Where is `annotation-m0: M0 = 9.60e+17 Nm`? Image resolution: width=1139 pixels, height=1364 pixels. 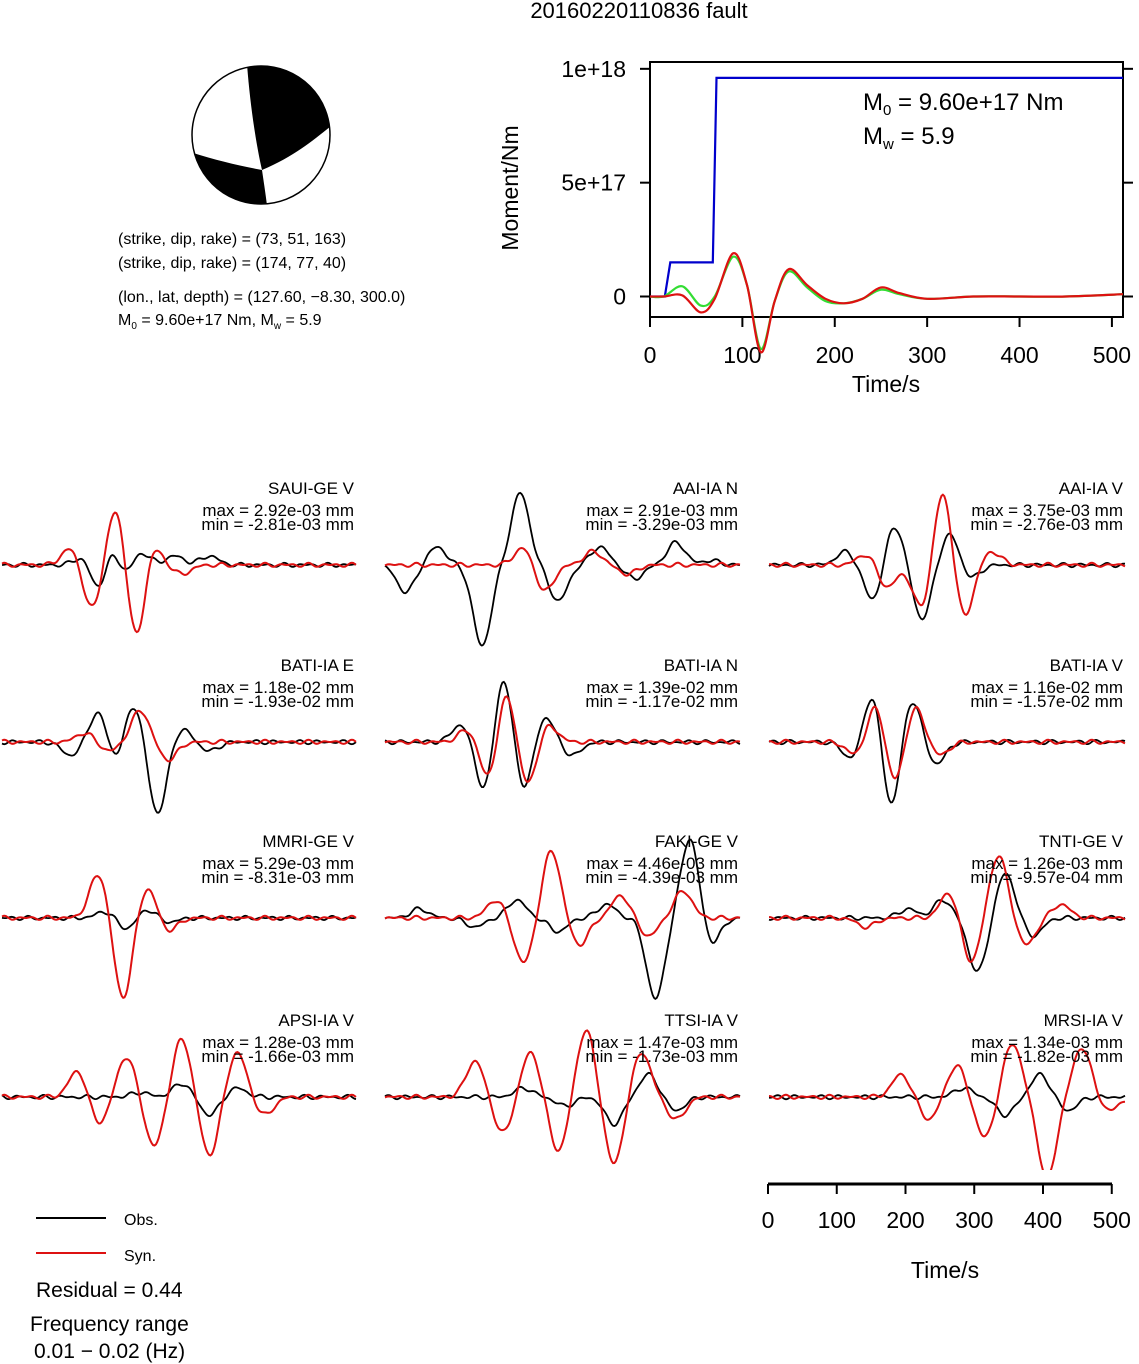
annotation-m0: M0 = 9.60e+17 Nm is located at coordinates (963, 104).